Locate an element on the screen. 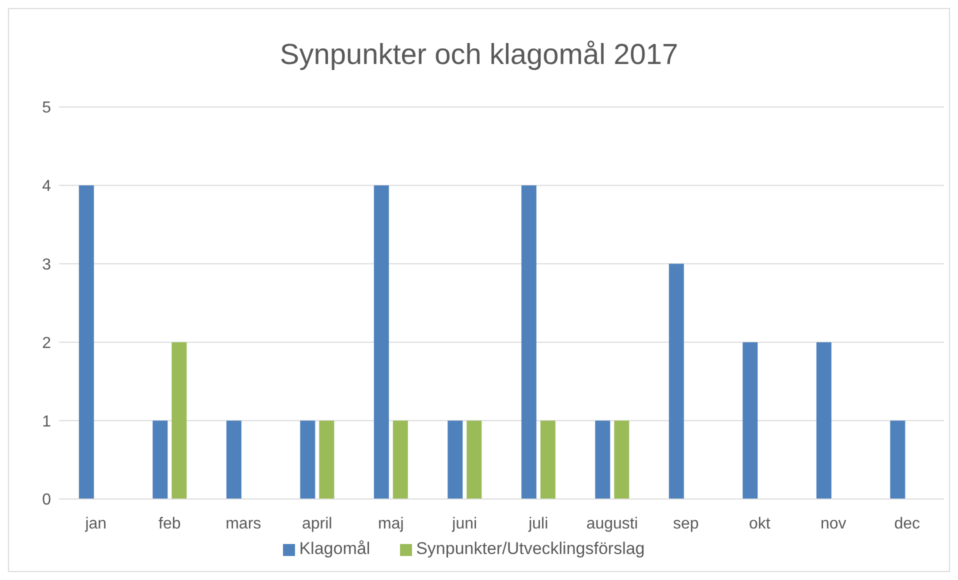 The height and width of the screenshot is (580, 958). x-tick-label: dec is located at coordinates (907, 523).